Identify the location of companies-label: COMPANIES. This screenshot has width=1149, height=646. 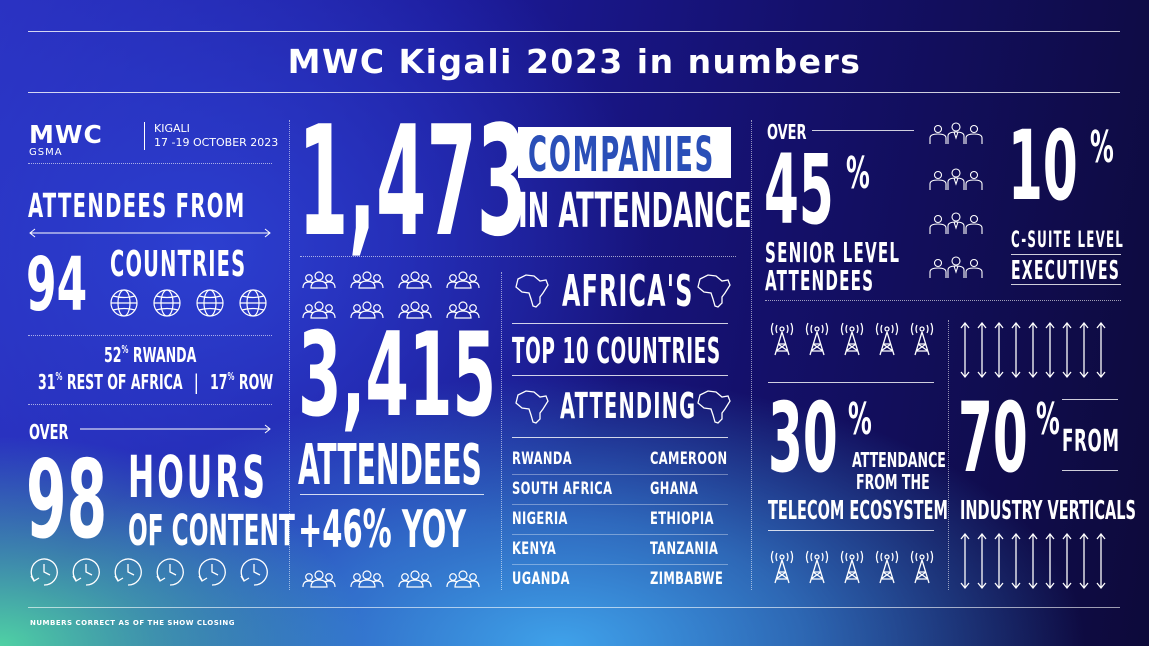
(622, 155).